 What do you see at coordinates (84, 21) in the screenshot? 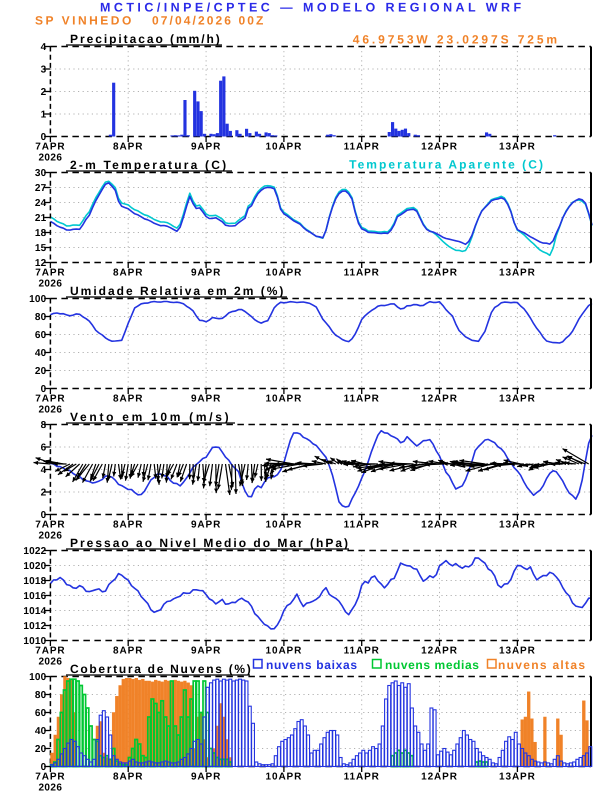
I see `svg-text: SP VINHEDO` at bounding box center [84, 21].